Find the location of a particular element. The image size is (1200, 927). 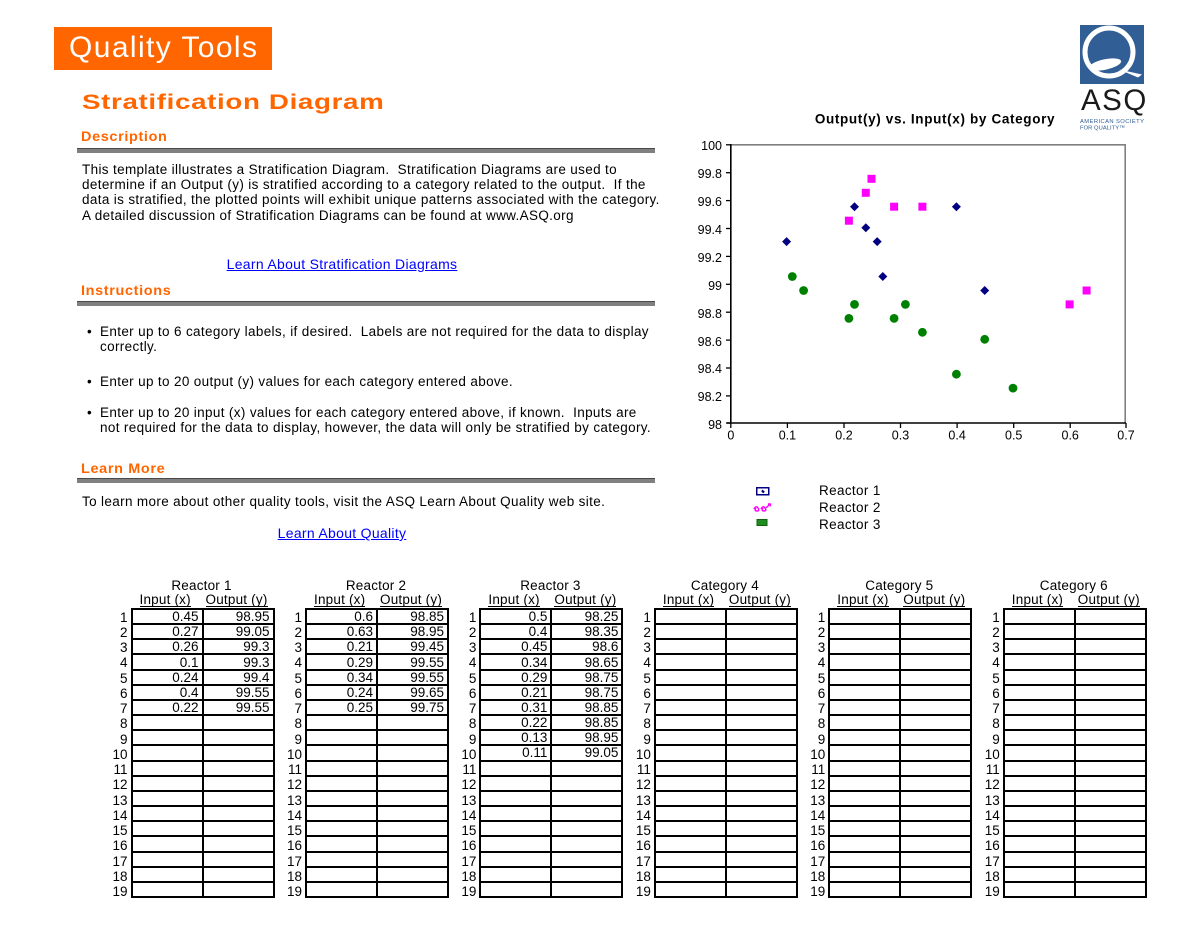

svg-text: 98 is located at coordinates (715, 425).